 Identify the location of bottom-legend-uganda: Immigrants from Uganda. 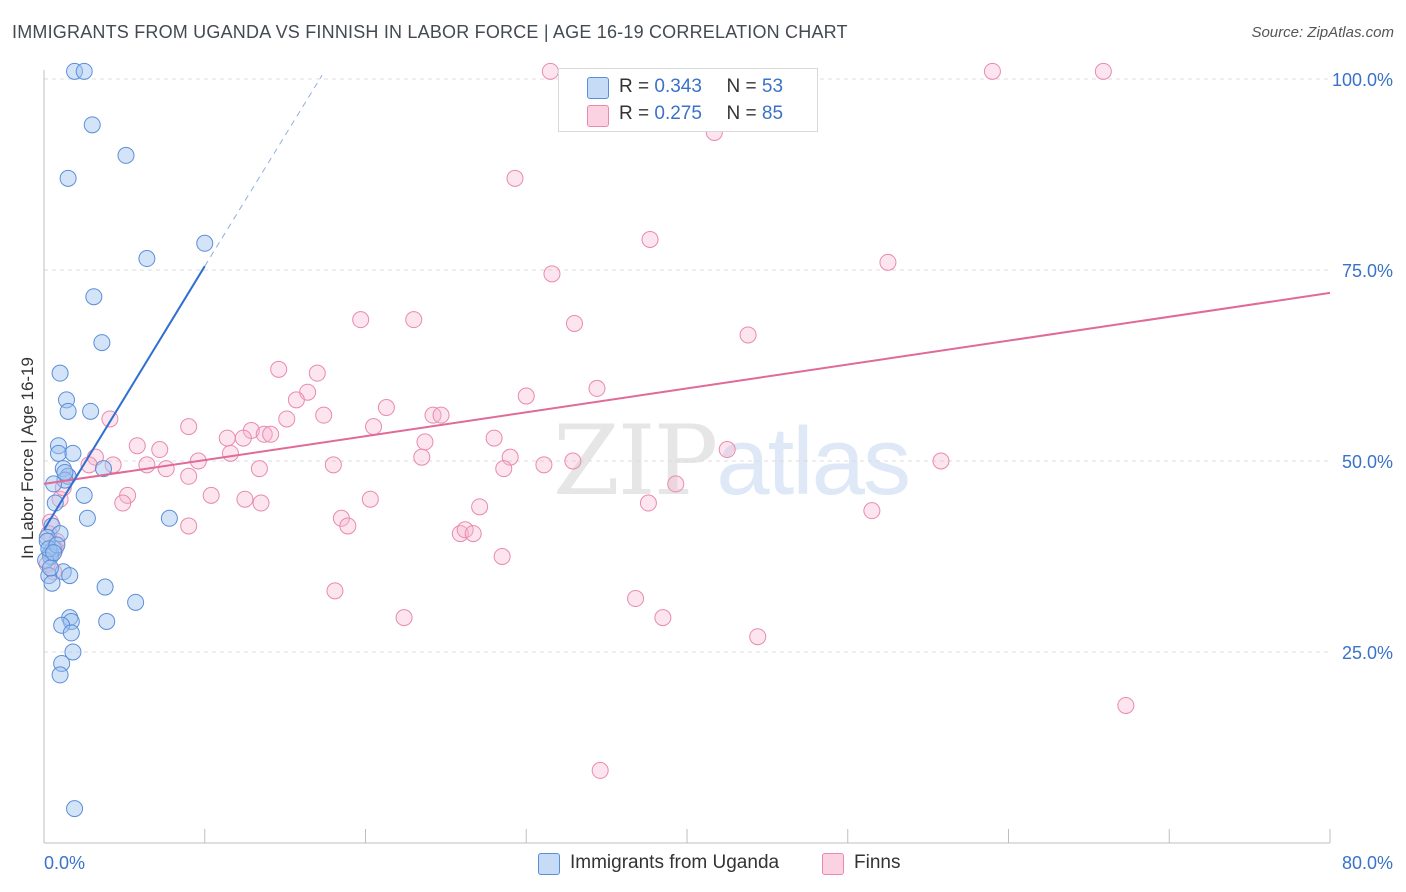
(659, 863).